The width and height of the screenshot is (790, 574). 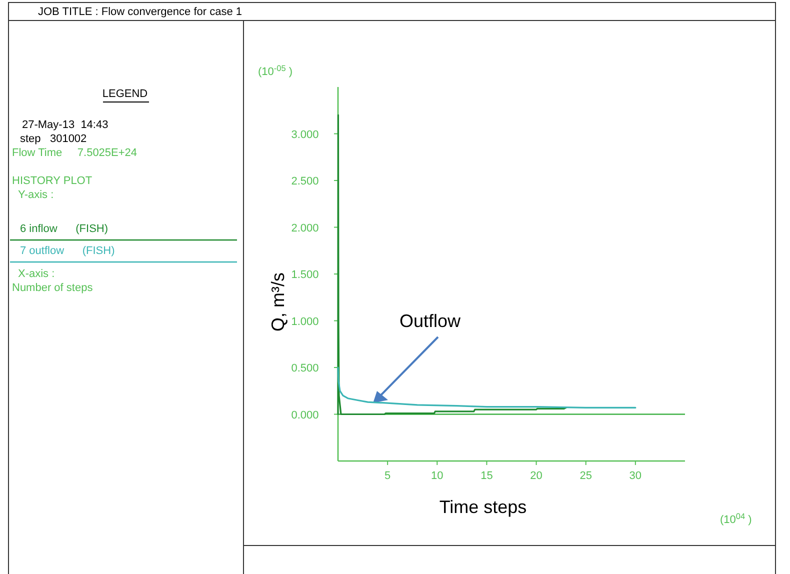 What do you see at coordinates (53, 139) in the screenshot?
I see `text: step 301002` at bounding box center [53, 139].